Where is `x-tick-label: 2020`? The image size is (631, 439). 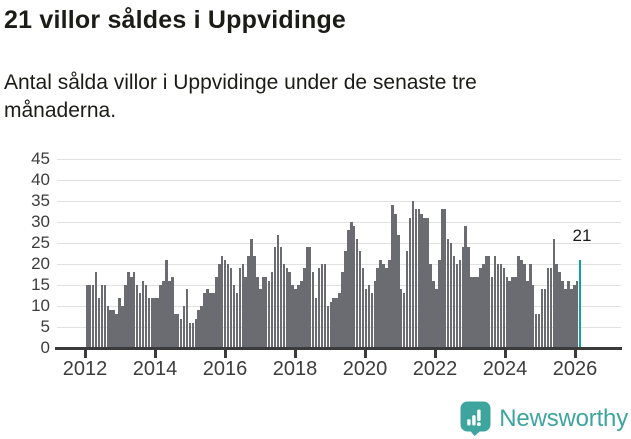 x-tick-label: 2020 is located at coordinates (365, 369).